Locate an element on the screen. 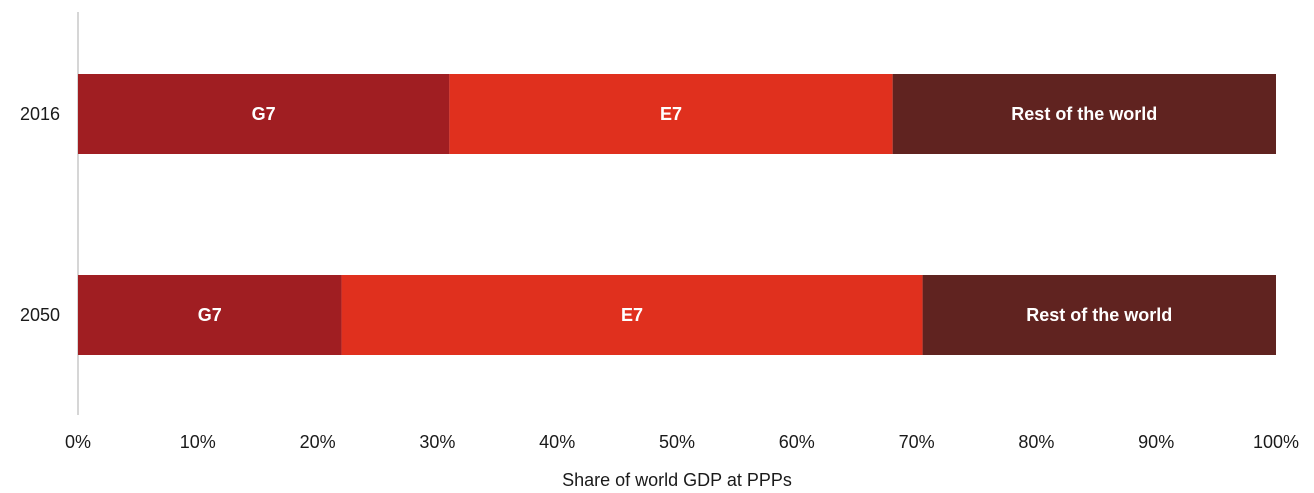 The height and width of the screenshot is (493, 1314). y-tick-labels: 2016 2050 is located at coordinates (40, 214).